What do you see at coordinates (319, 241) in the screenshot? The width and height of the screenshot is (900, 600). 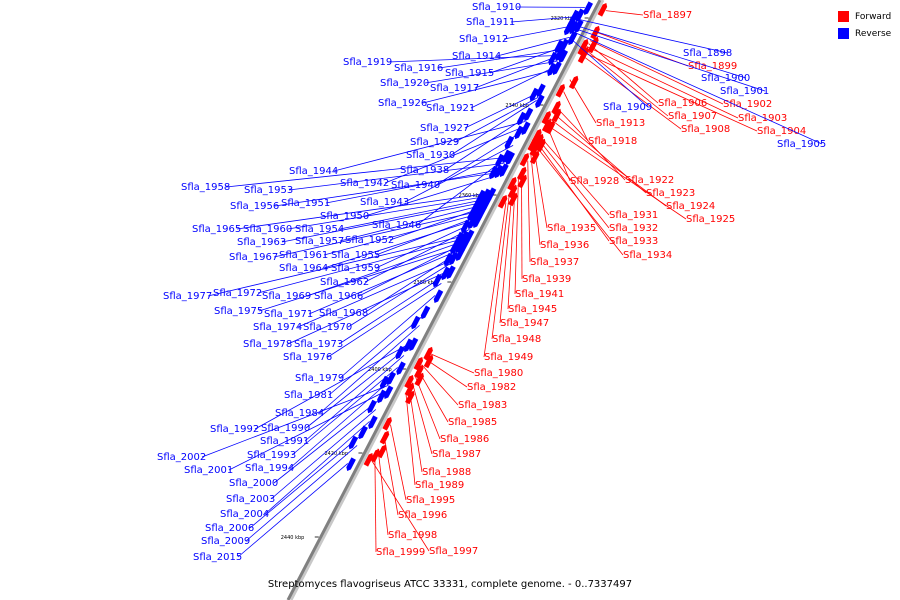 I see `reverse-gene-label: Sfla_1957` at bounding box center [319, 241].